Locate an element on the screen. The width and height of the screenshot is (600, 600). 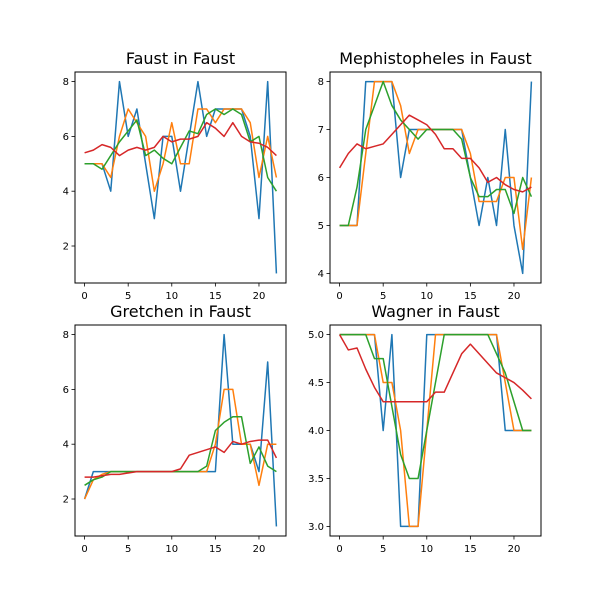
subplot-title: Mephistopheles in Faust is located at coordinates (435, 58).